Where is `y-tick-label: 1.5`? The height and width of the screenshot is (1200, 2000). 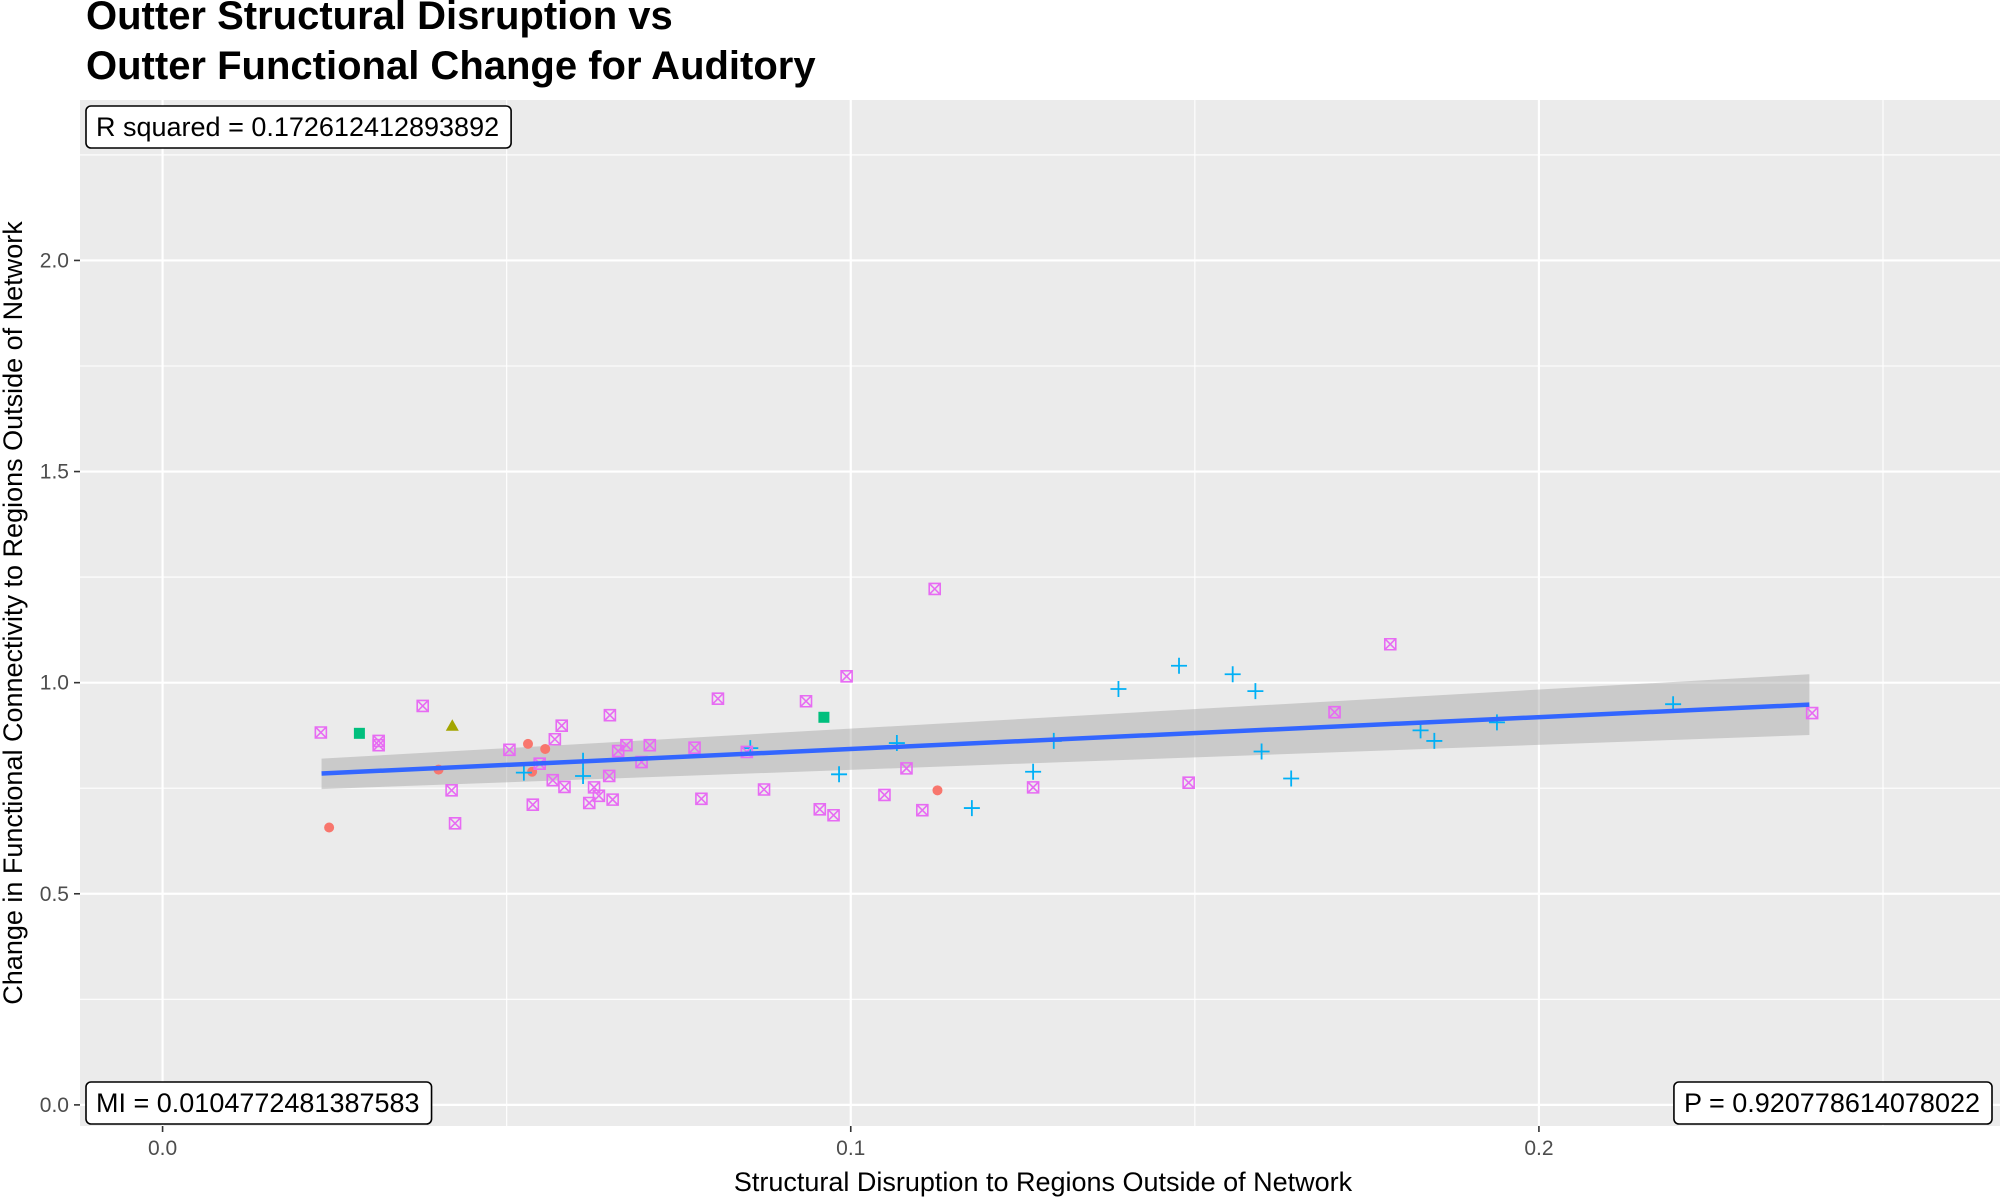 y-tick-label: 1.5 is located at coordinates (54, 472).